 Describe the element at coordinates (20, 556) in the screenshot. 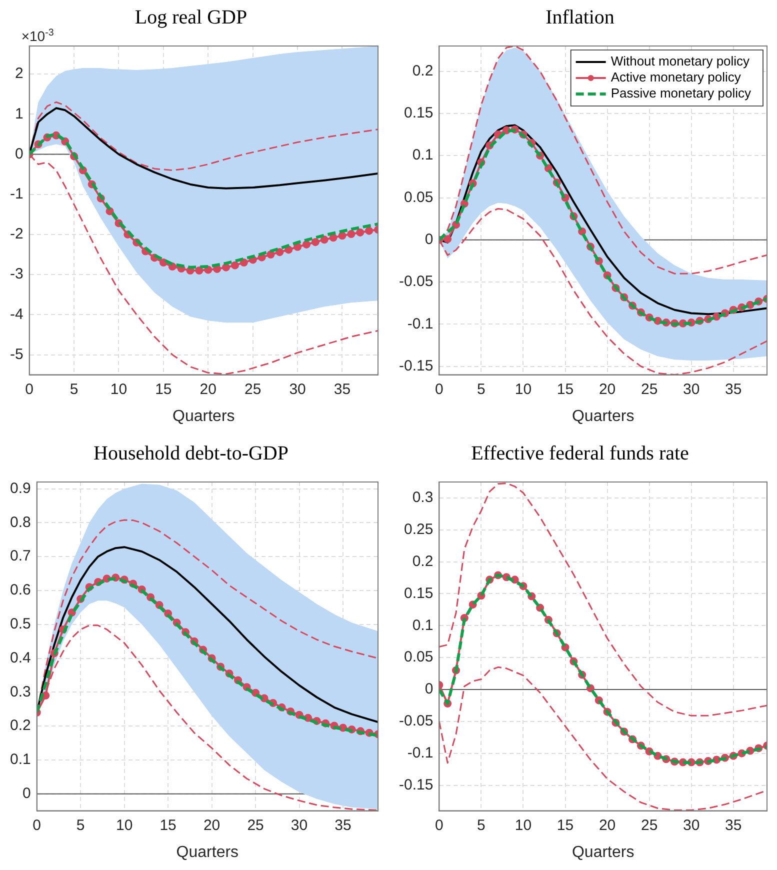

I see `y-tick-label: 0.7` at that location.